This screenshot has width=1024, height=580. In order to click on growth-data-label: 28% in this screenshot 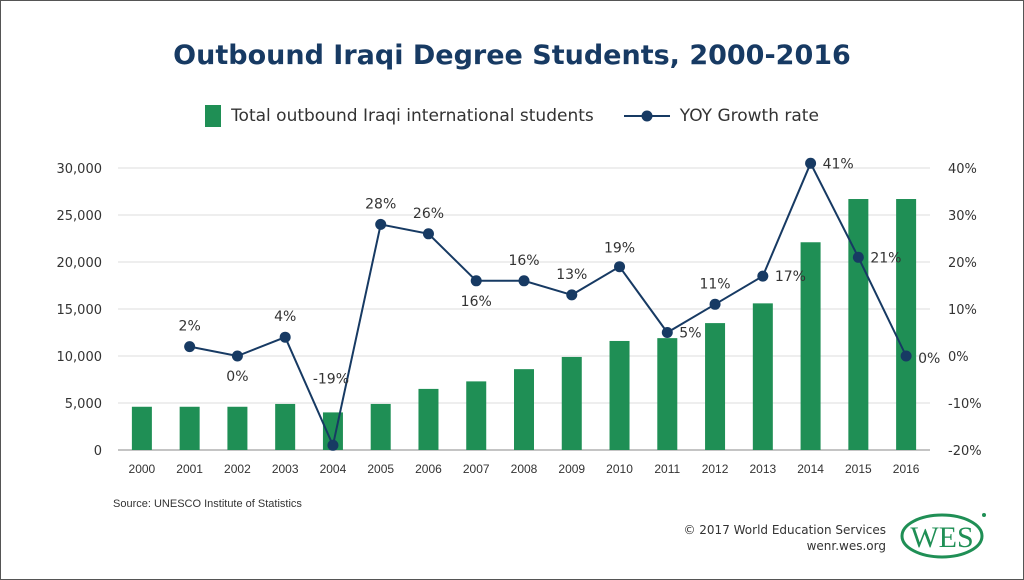, I will do `click(380, 204)`.